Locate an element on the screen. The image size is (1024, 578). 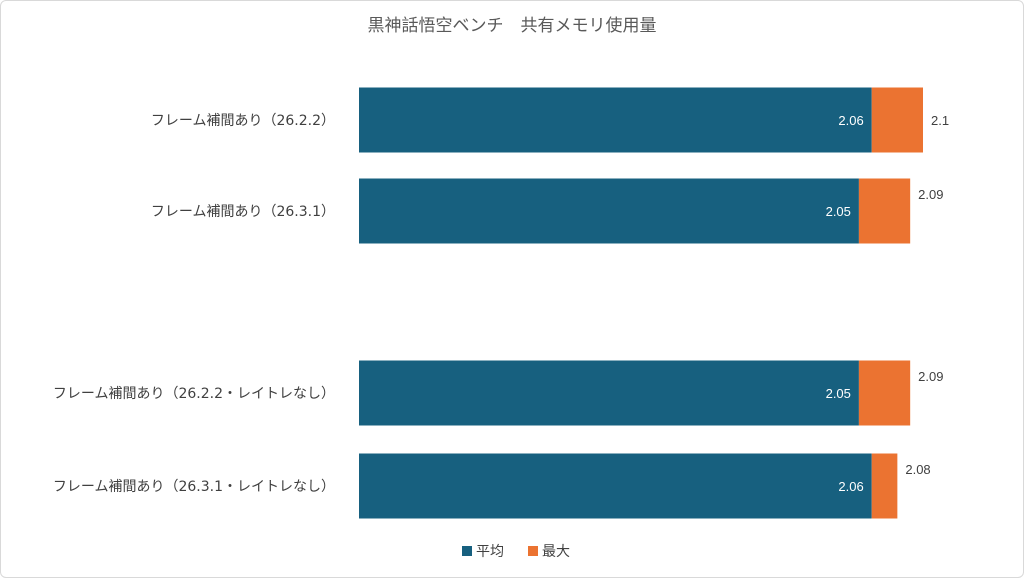
legend: 平均 最大 is located at coordinates (516, 552).